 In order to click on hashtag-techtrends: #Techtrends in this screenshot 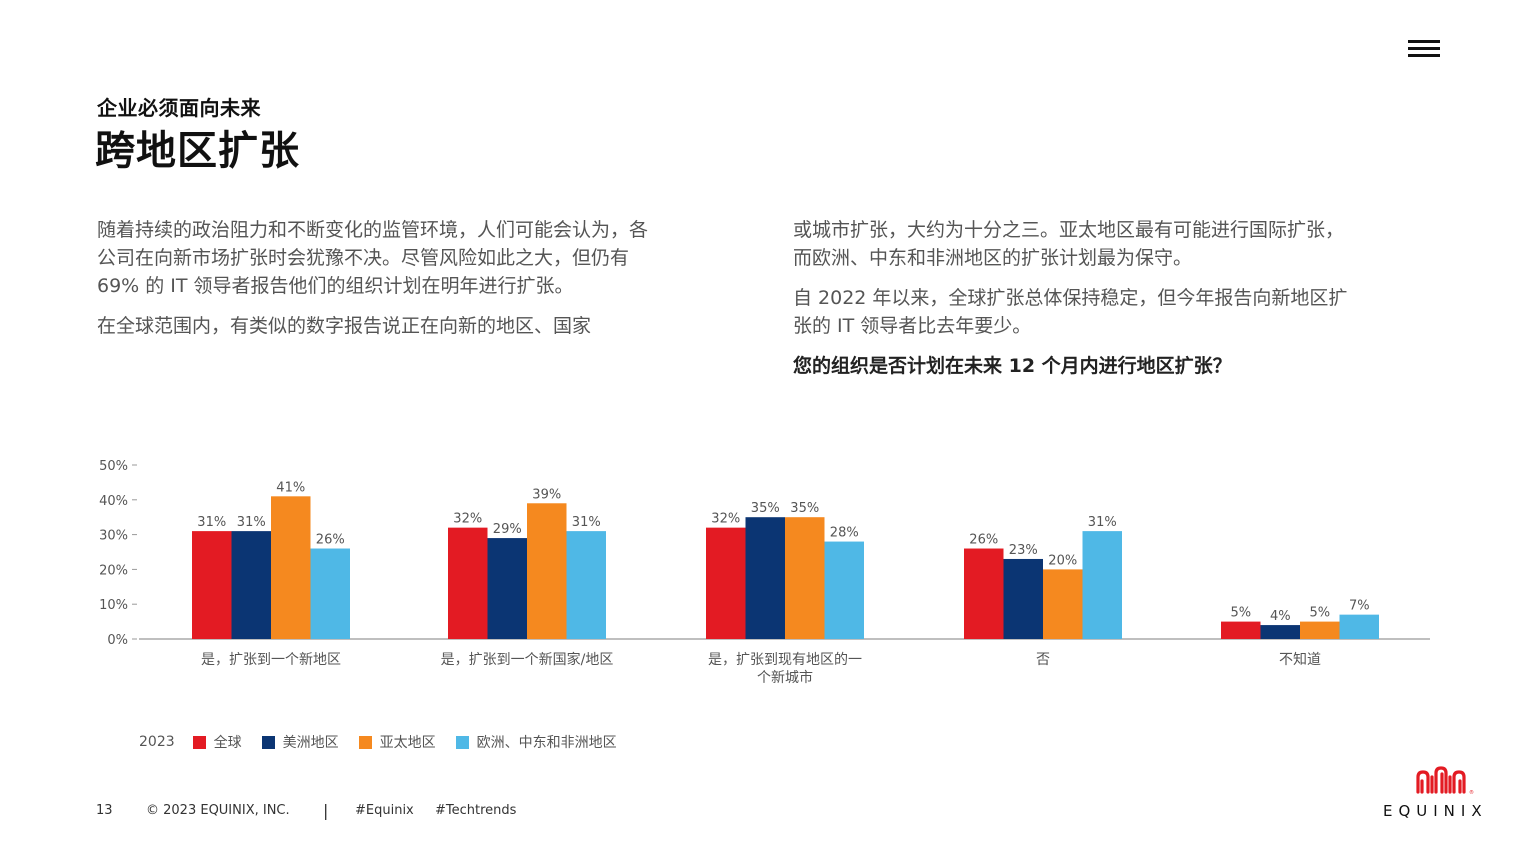, I will do `click(476, 810)`.